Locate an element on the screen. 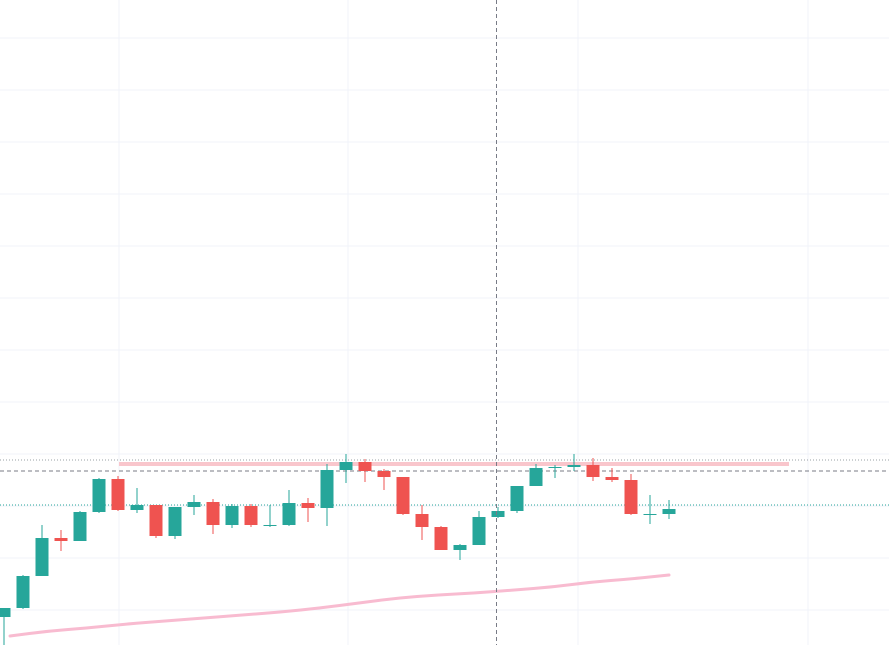 The image size is (889, 645). resistance-zone-rect is located at coordinates (454, 464).